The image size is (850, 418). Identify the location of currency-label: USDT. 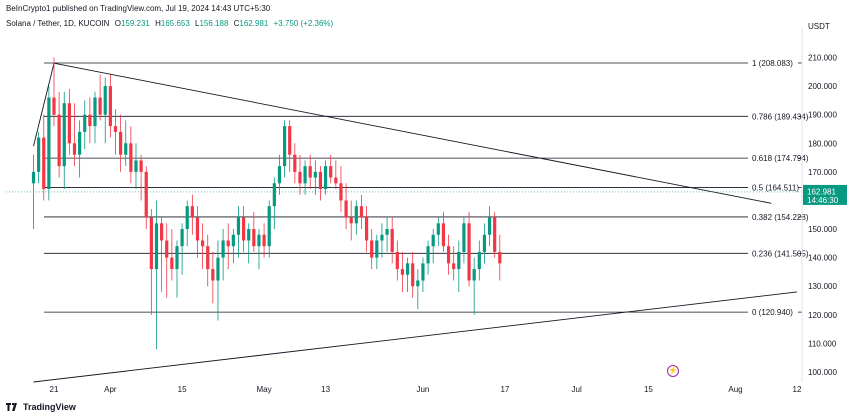
(819, 26).